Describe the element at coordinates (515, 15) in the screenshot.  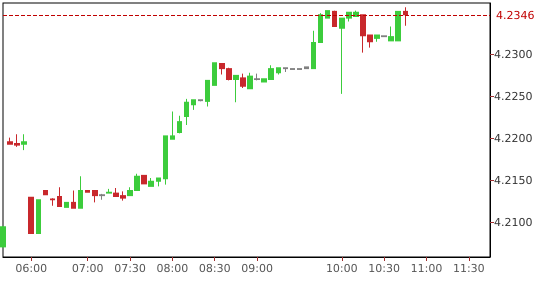
I see `ref-line-label: 4.2346` at that location.